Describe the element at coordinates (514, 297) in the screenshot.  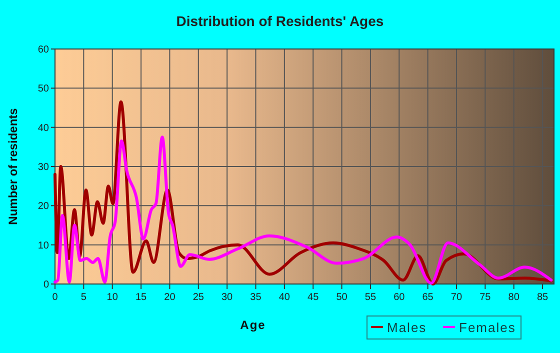
I see `x-tick-label: 80` at that location.